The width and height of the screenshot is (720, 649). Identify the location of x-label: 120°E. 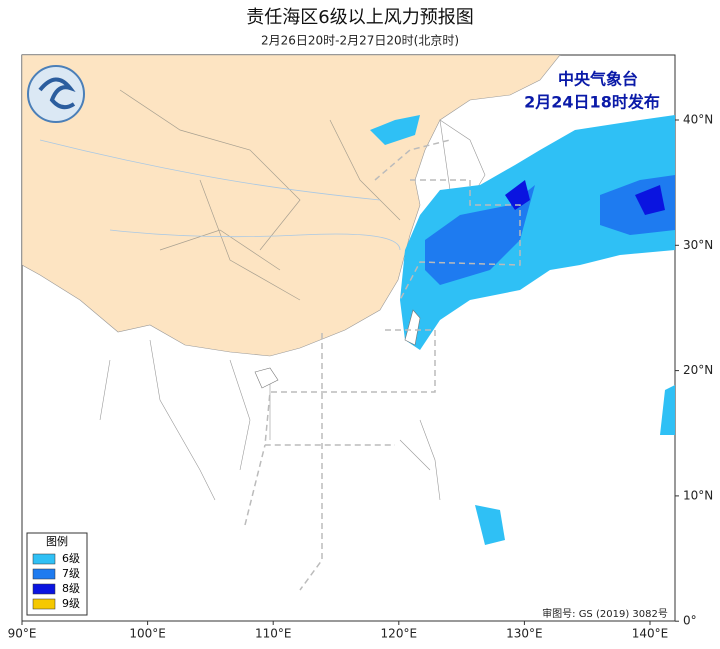
(399, 634).